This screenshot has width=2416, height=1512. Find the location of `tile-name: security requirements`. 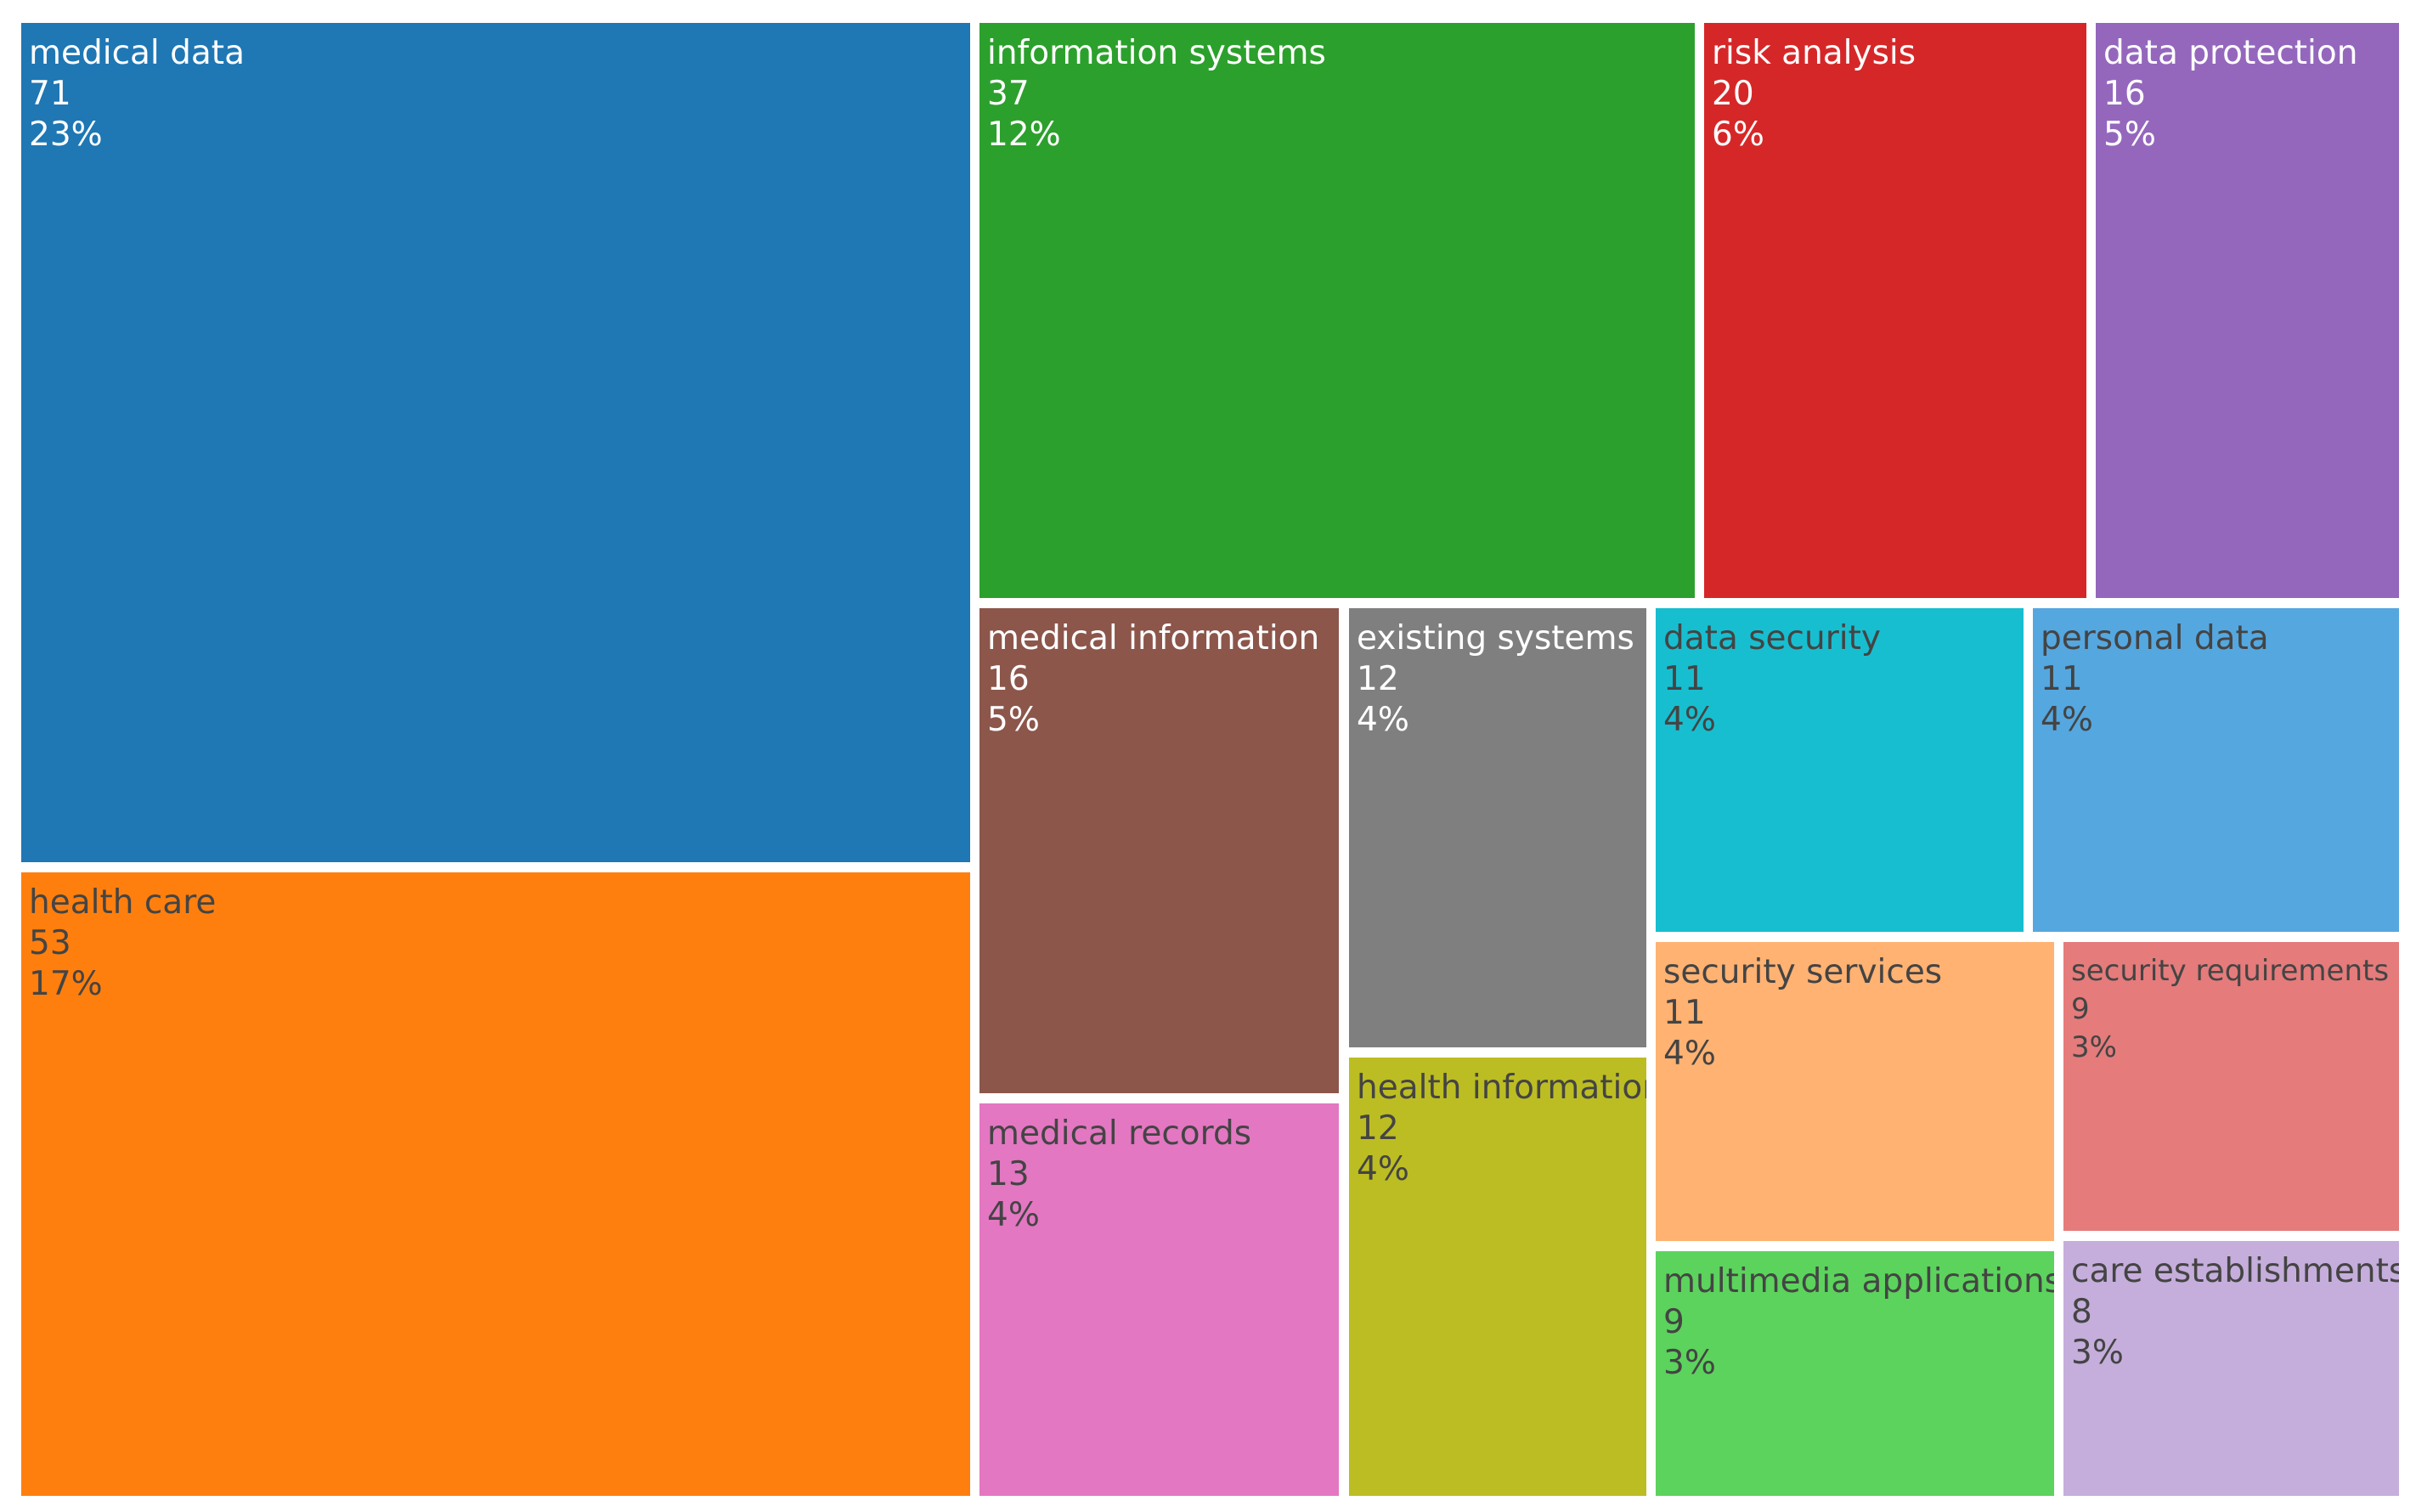

tile-name: security requirements is located at coordinates (2230, 971).